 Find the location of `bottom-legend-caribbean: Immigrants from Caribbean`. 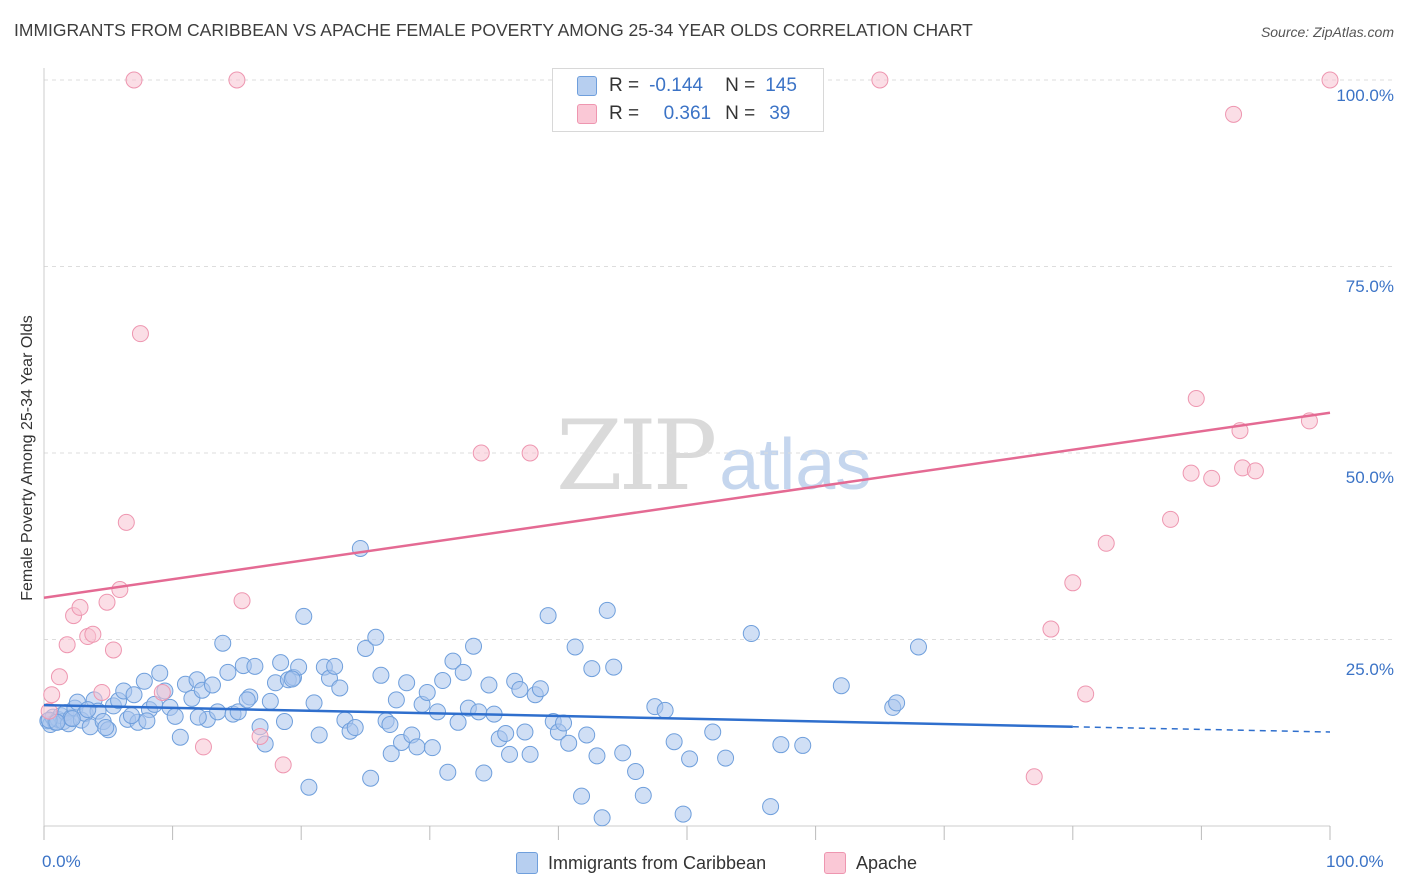

bottom-legend-caribbean: Immigrants from Caribbean is located at coordinates (641, 863).